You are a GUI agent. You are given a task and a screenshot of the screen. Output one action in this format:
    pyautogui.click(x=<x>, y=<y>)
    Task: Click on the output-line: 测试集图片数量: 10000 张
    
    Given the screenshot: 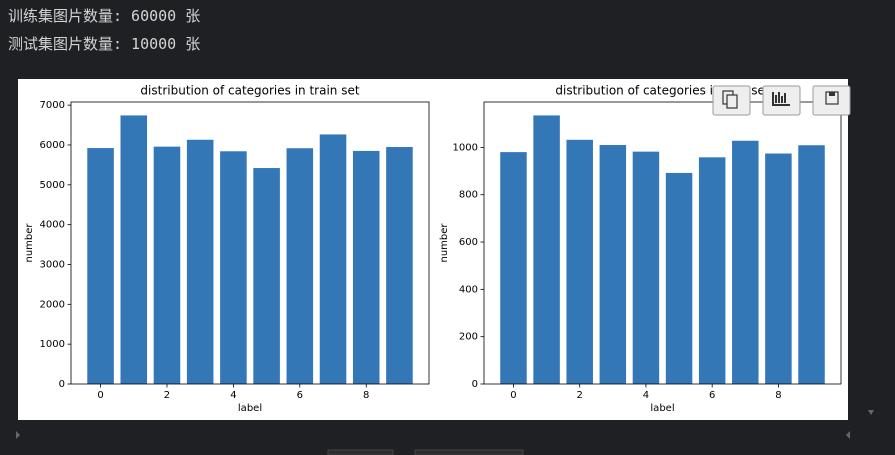 What is the action you would take?
    pyautogui.click(x=104, y=44)
    